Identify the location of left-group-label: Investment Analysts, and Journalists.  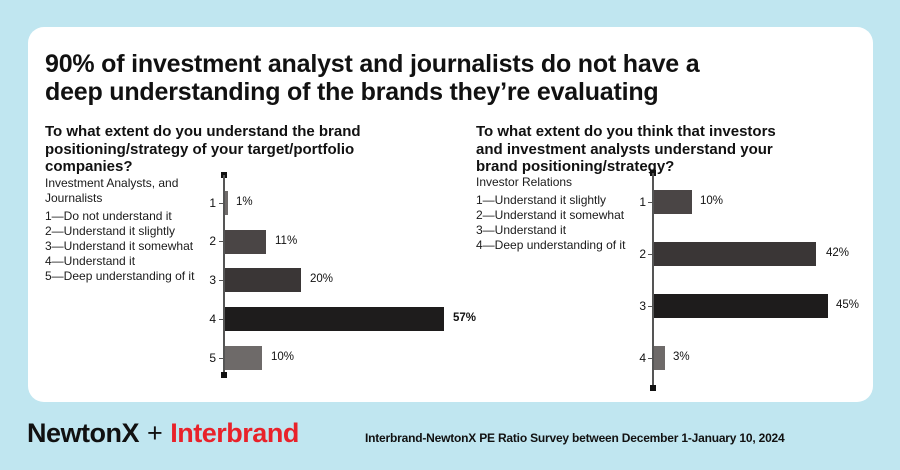
(112, 190).